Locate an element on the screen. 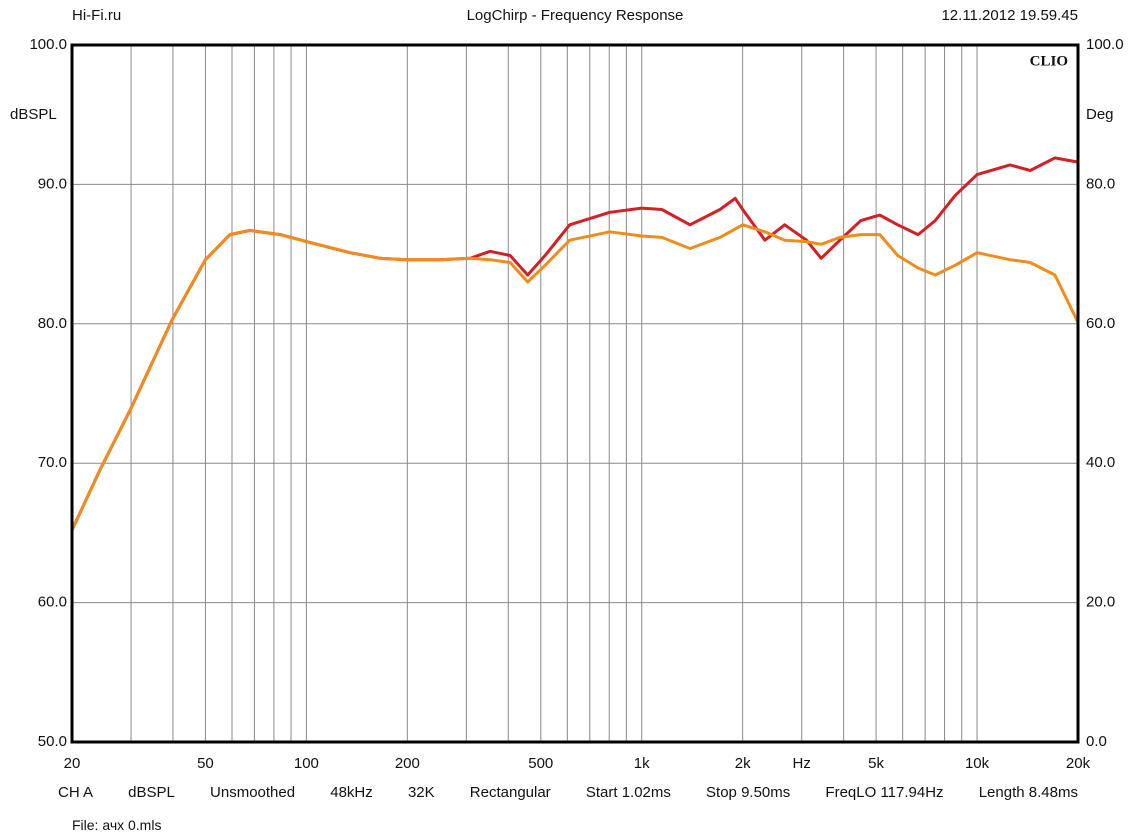 This screenshot has width=1137, height=838. x-tick-label: 5k is located at coordinates (876, 763).